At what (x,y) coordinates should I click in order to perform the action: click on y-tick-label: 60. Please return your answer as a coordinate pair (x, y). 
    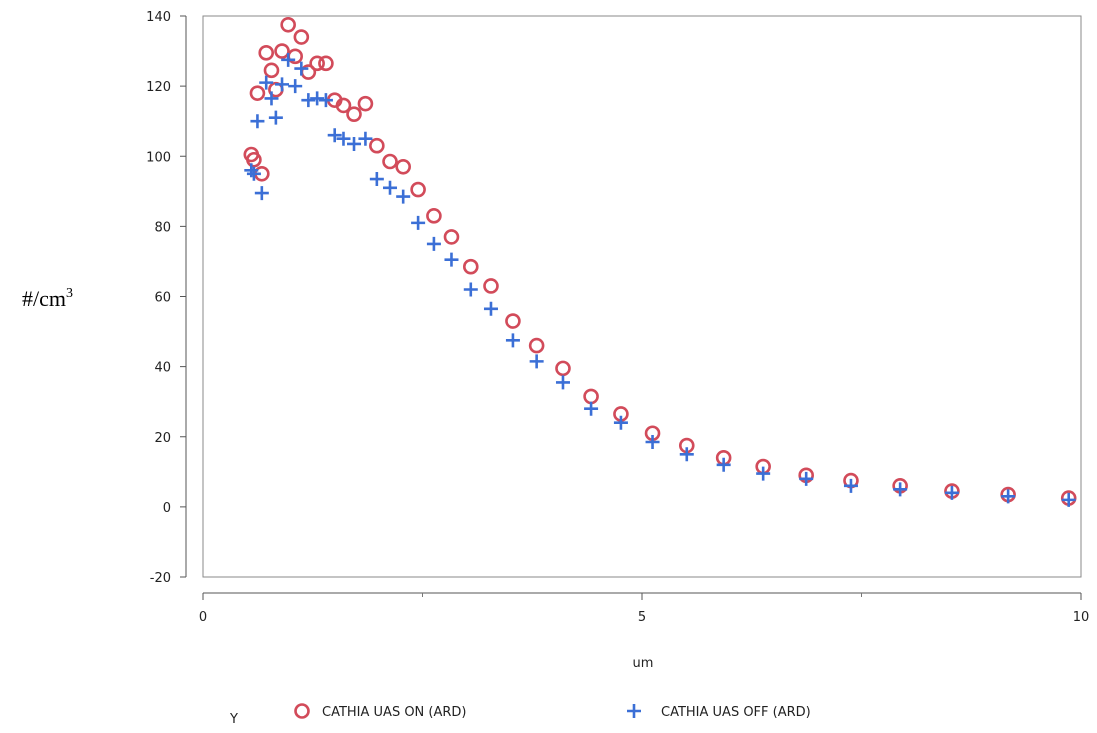
    Looking at the image, I should click on (162, 298).